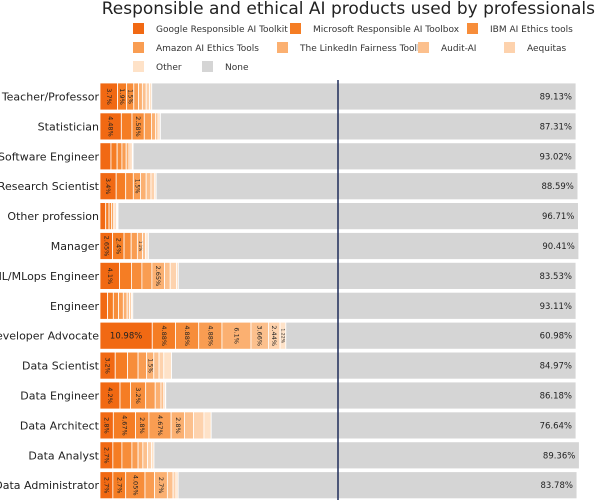 The width and height of the screenshot is (600, 500). Describe the element at coordinates (49, 336) in the screenshot. I see `category-label: Developer Advocate` at that location.